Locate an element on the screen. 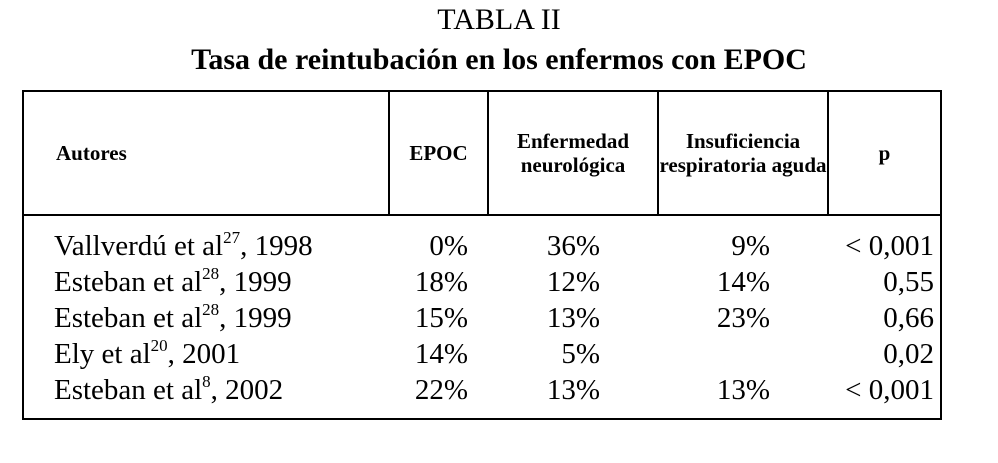  year: , 2002 is located at coordinates (247, 390).